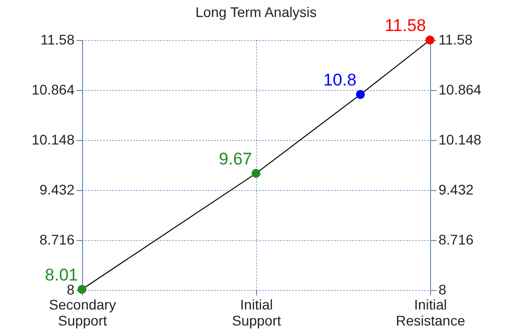  I want to click on x-tick-label: Initial Resistance, so click(431, 312).